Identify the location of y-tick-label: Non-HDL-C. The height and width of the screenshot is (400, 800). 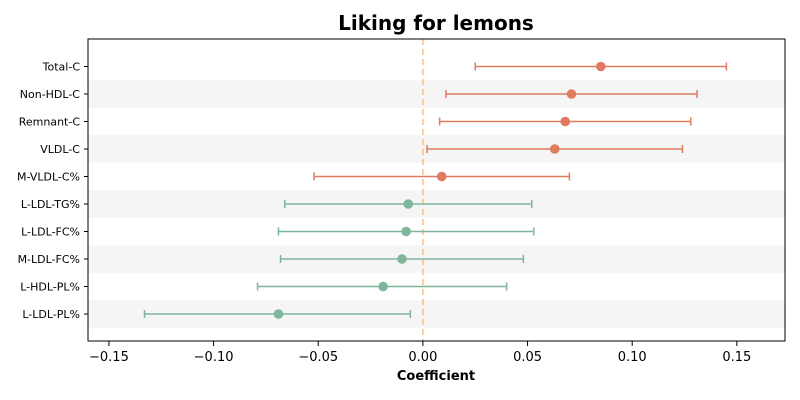
(50, 94).